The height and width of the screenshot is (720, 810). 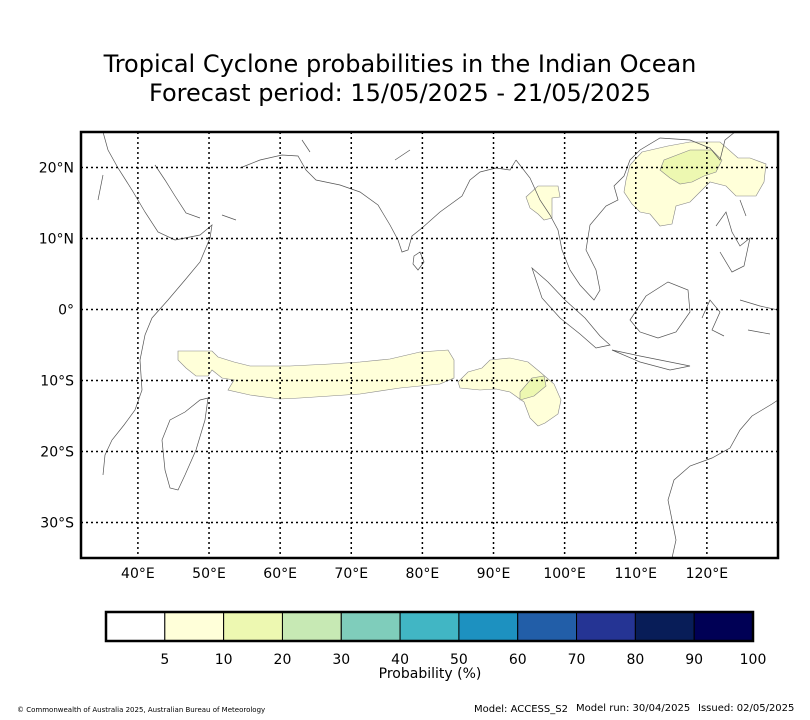 What do you see at coordinates (521, 709) in the screenshot?
I see `model-name: Model: ACCESS_S2` at bounding box center [521, 709].